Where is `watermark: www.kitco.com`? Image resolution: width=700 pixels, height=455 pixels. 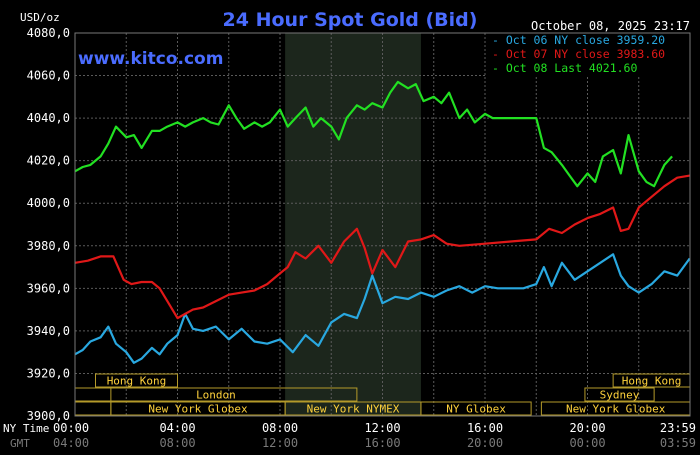
watermark: www.kitco.com is located at coordinates (150, 59).